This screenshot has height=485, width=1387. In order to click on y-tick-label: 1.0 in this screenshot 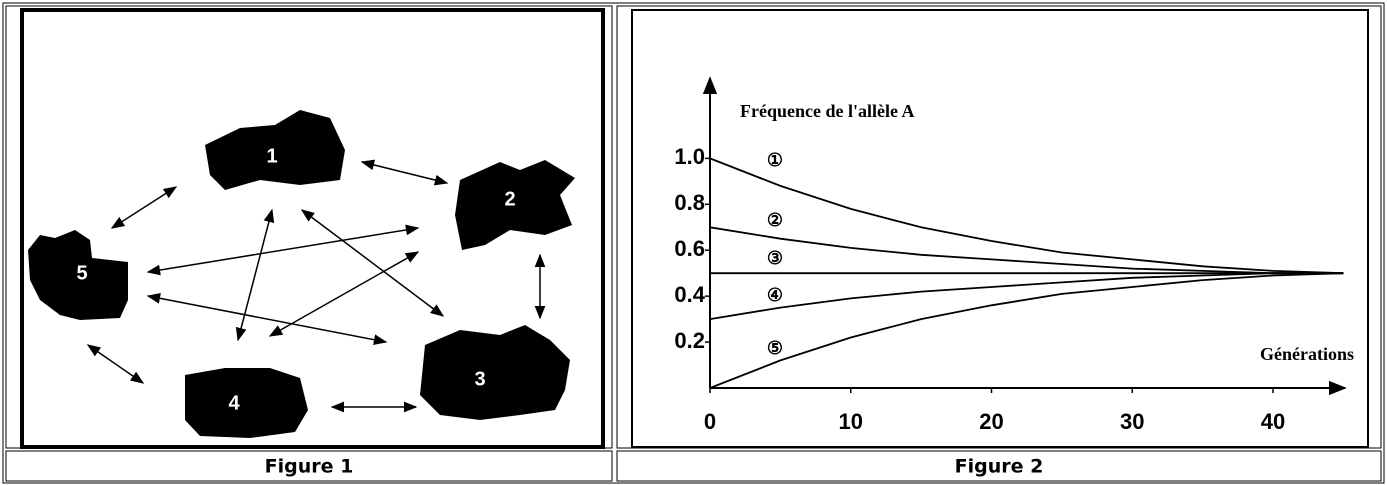, I will do `click(689, 156)`.